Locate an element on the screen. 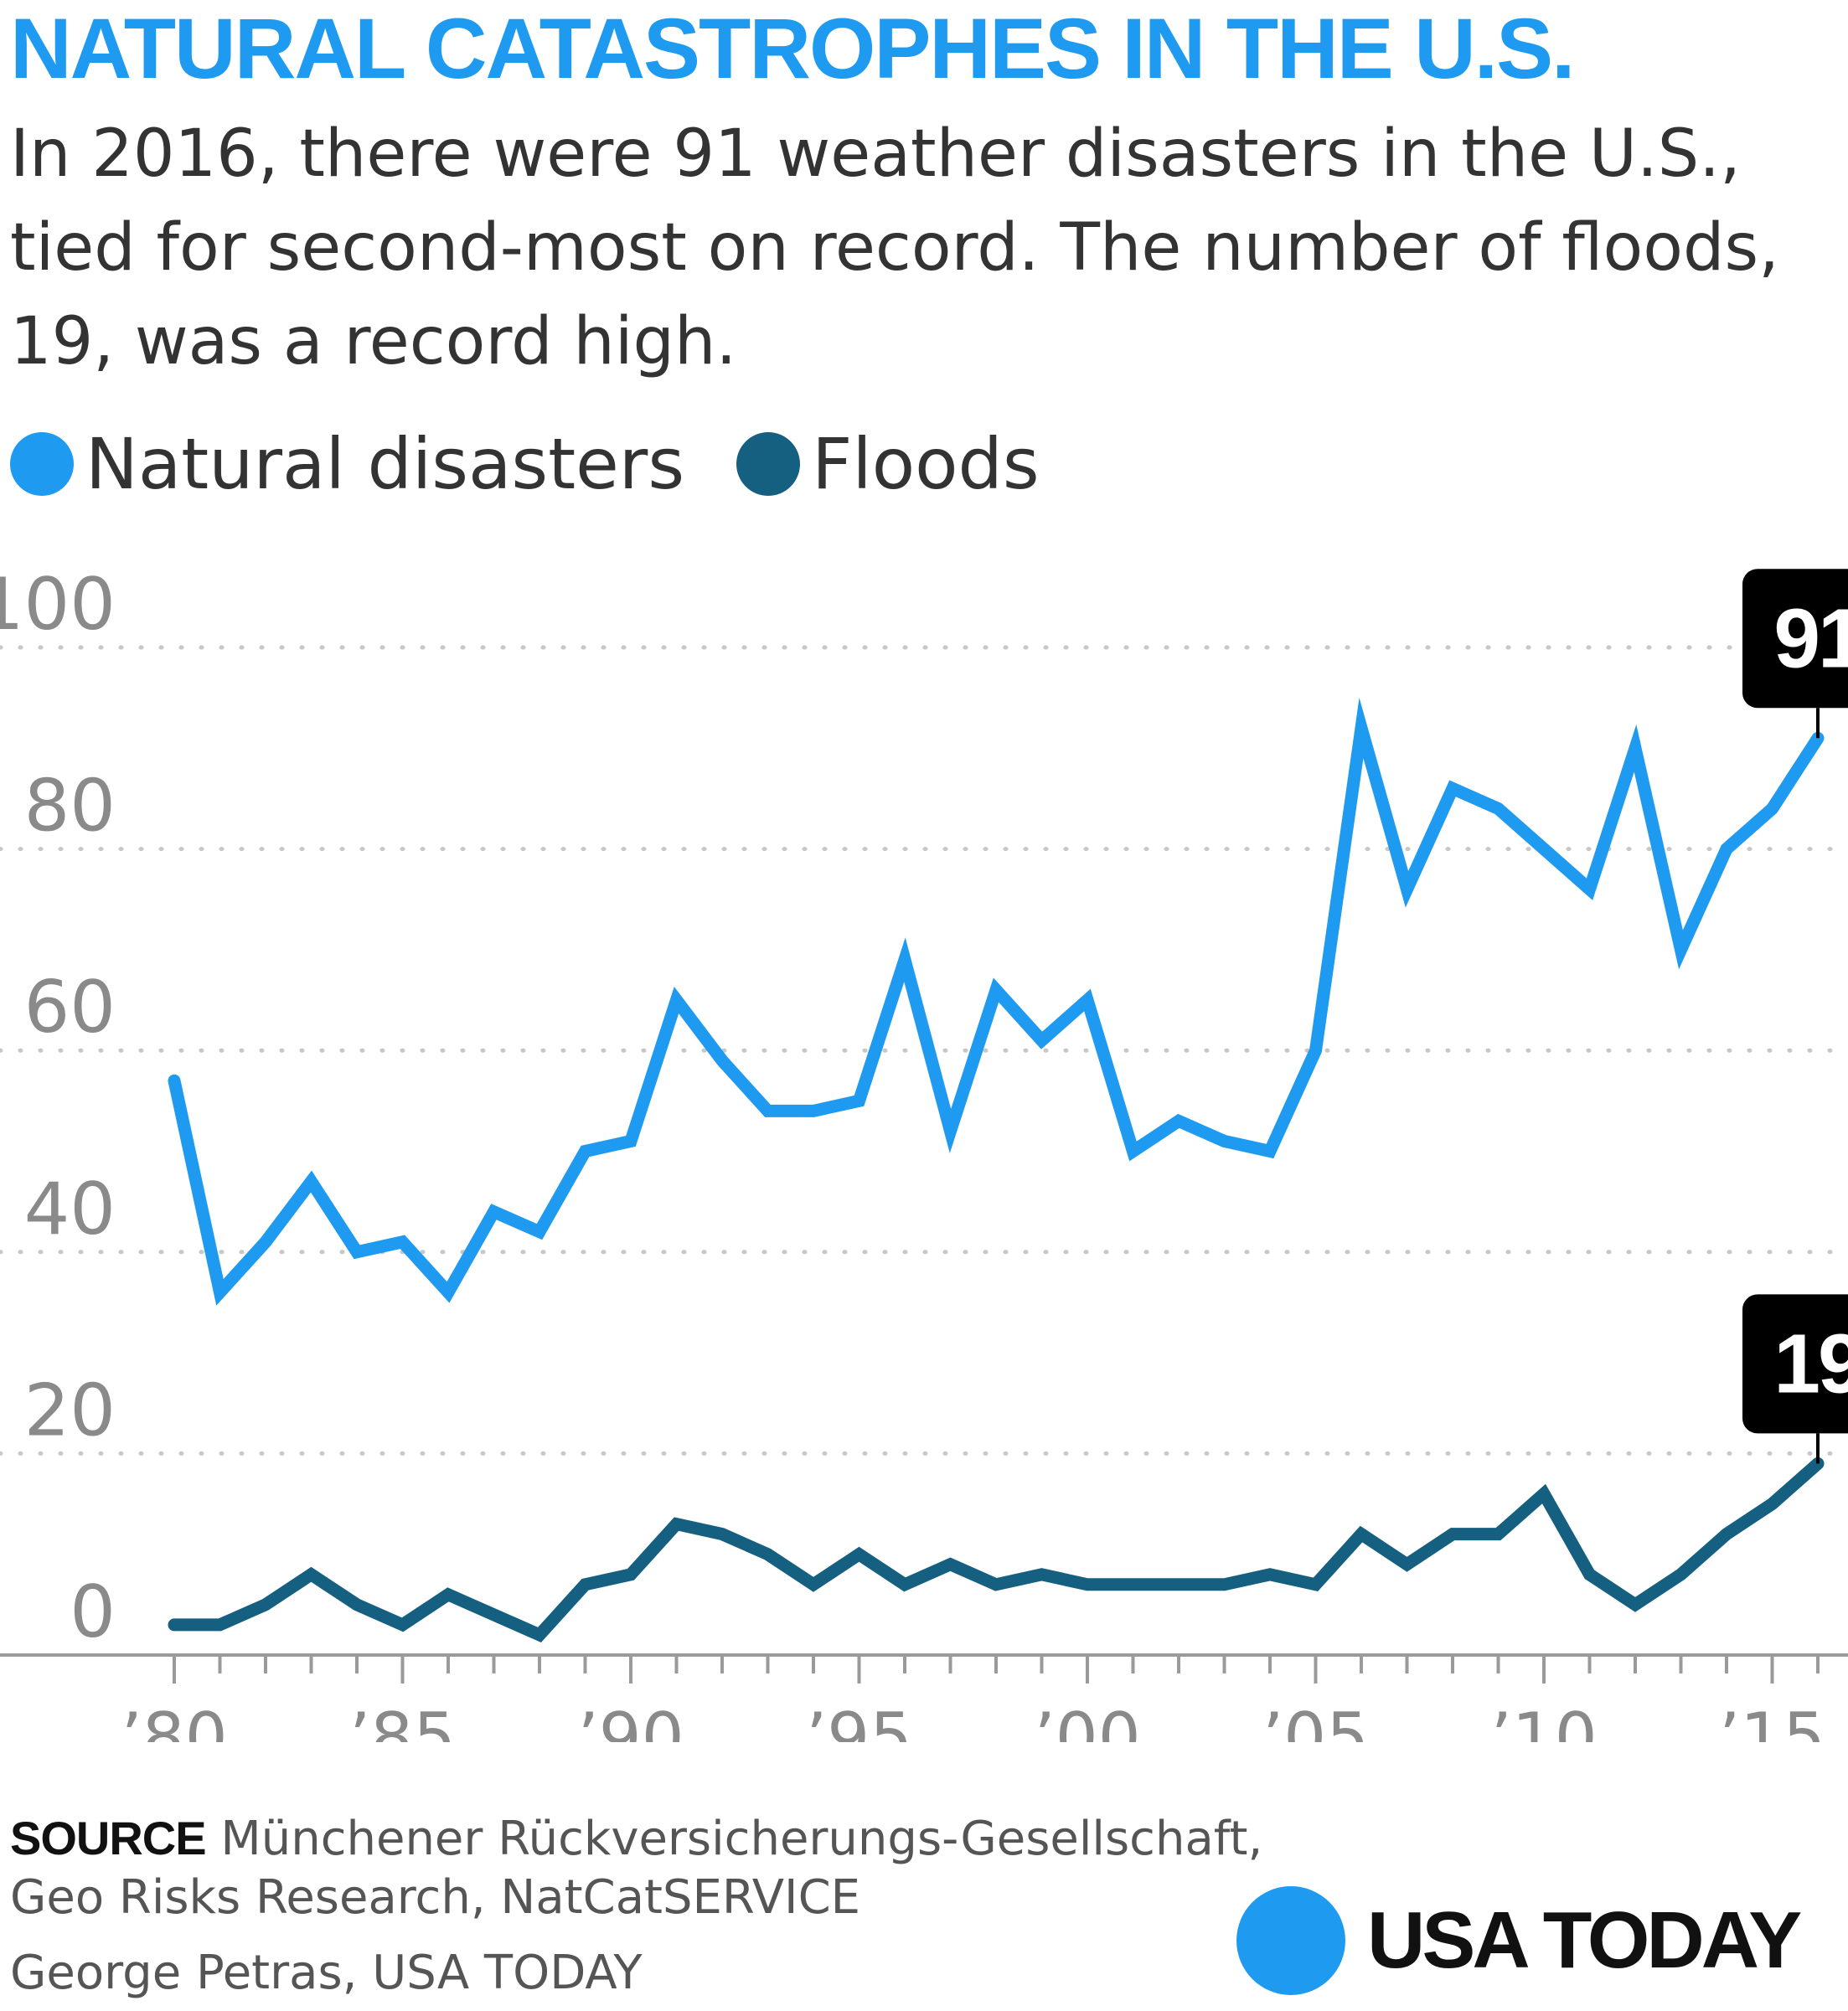 The image size is (1848, 2011). x-tick-label: ’80 is located at coordinates (174, 1720).